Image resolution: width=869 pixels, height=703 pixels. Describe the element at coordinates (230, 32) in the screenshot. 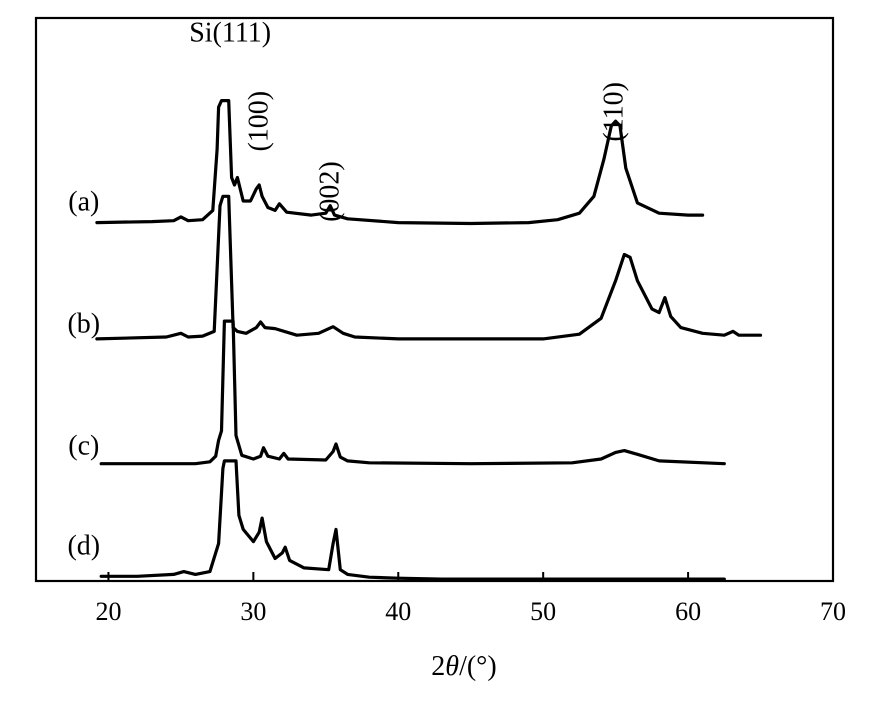

I see `peak-label-si111: Si(111)` at that location.